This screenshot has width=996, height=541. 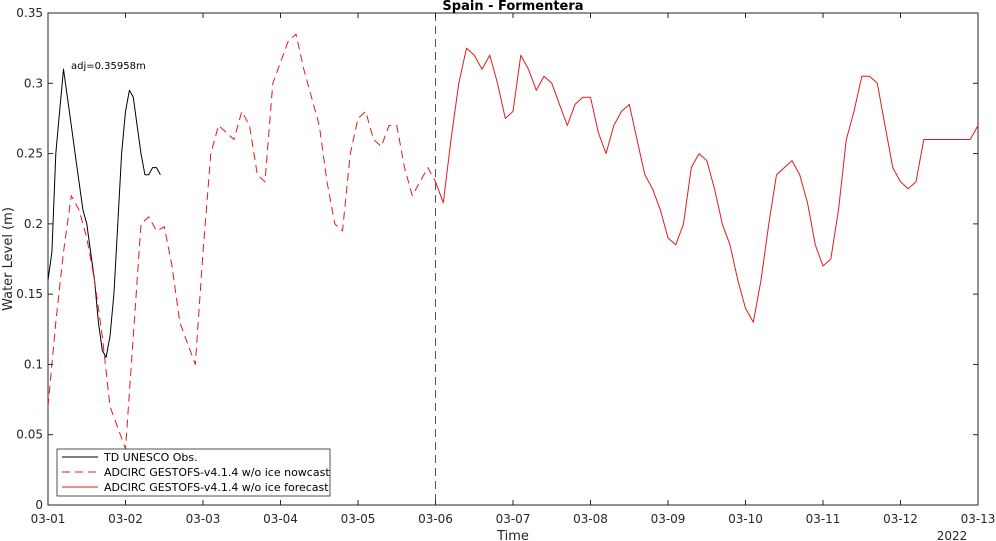 I want to click on x-tick-label: 03-02, so click(x=125, y=519).